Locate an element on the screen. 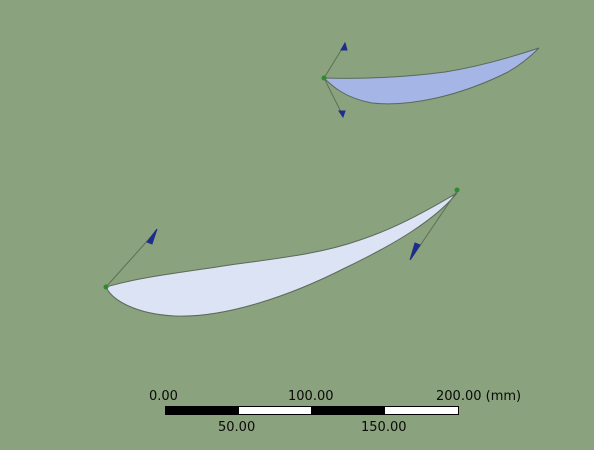  lower-vector-arrow-leading is located at coordinates (152, 236).